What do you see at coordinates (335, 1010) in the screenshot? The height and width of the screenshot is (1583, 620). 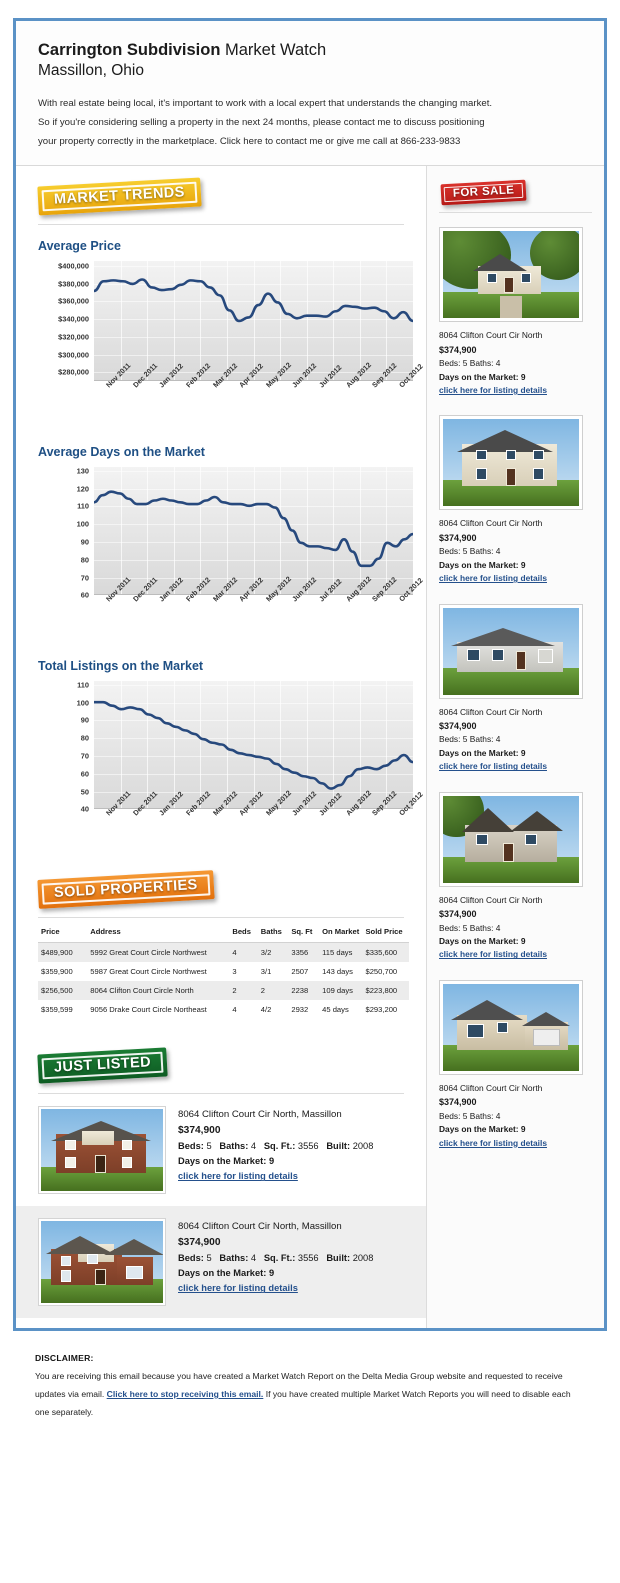 I see `cell-on-market: 45 days` at bounding box center [335, 1010].